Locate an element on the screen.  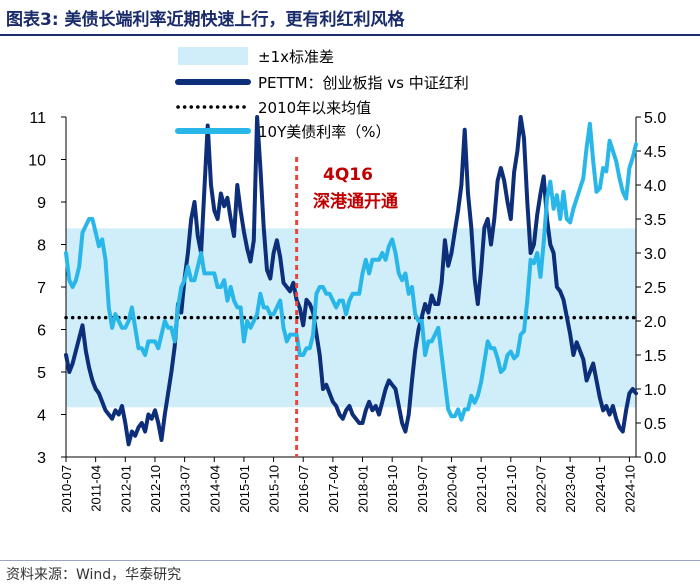
legend-label: 10Y美债利率（%） is located at coordinates (324, 132).